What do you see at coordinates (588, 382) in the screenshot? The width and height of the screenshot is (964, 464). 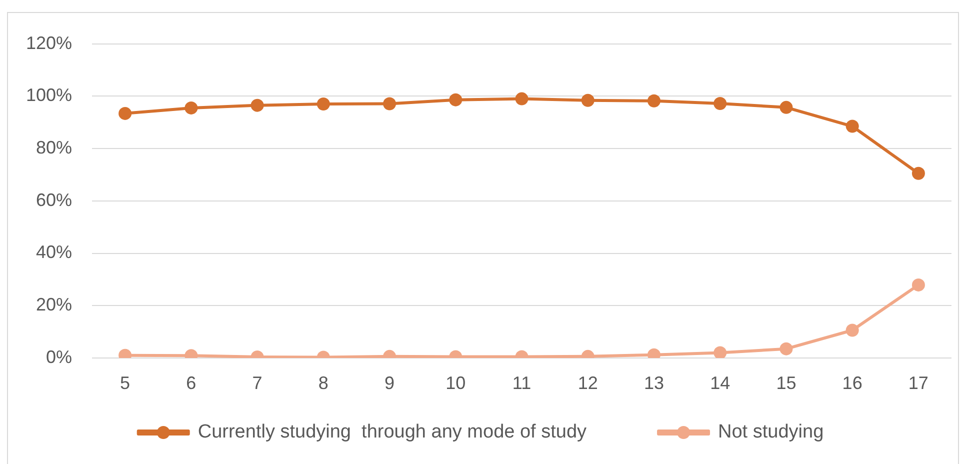 I see `x-tick-label: 12` at bounding box center [588, 382].